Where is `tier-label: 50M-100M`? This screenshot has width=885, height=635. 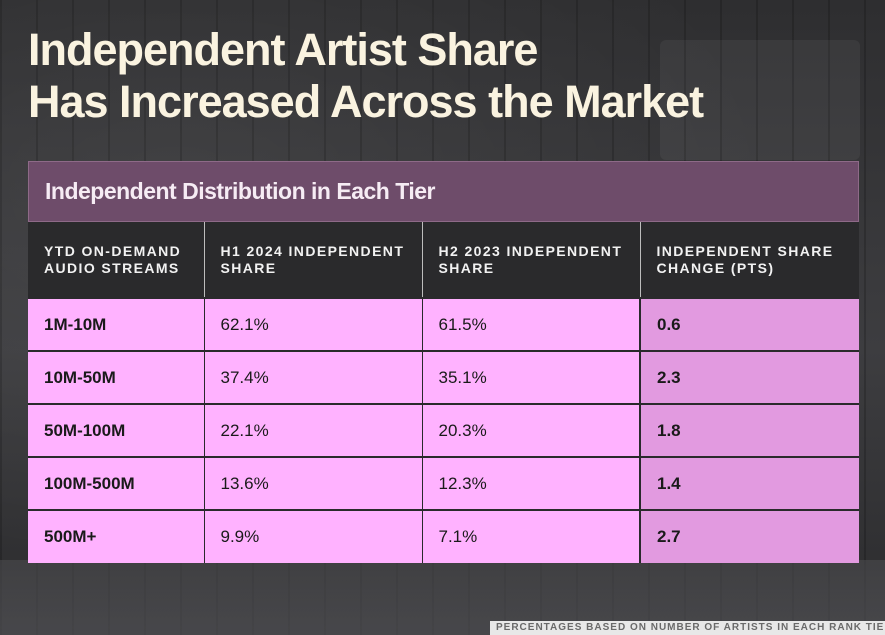 tier-label: 50M-100M is located at coordinates (116, 430).